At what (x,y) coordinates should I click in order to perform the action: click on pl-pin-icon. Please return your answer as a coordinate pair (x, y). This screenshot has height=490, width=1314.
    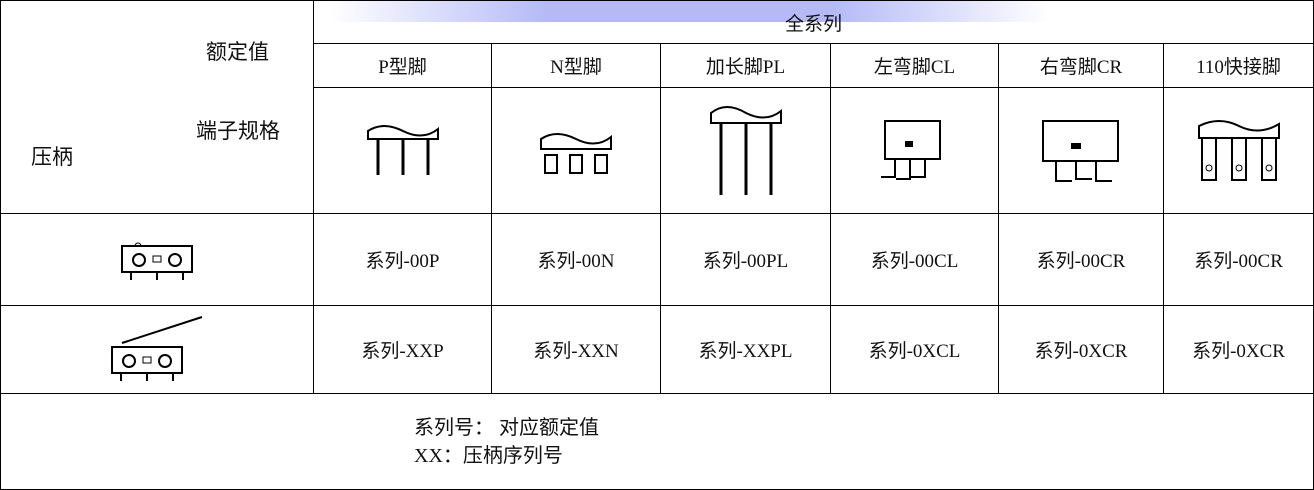
    Looking at the image, I should click on (745, 150).